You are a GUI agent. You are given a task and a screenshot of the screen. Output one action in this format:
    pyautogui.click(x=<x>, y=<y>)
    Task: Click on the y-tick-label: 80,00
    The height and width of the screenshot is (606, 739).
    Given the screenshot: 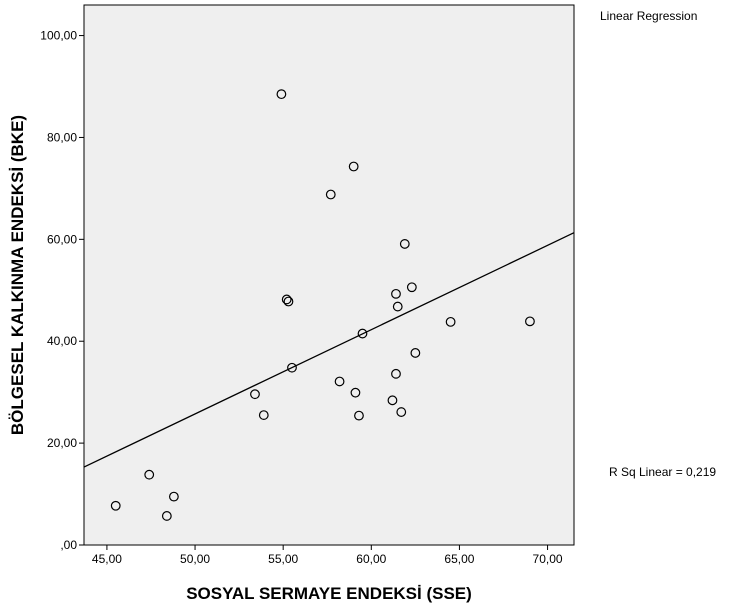 What is the action you would take?
    pyautogui.click(x=62, y=137)
    